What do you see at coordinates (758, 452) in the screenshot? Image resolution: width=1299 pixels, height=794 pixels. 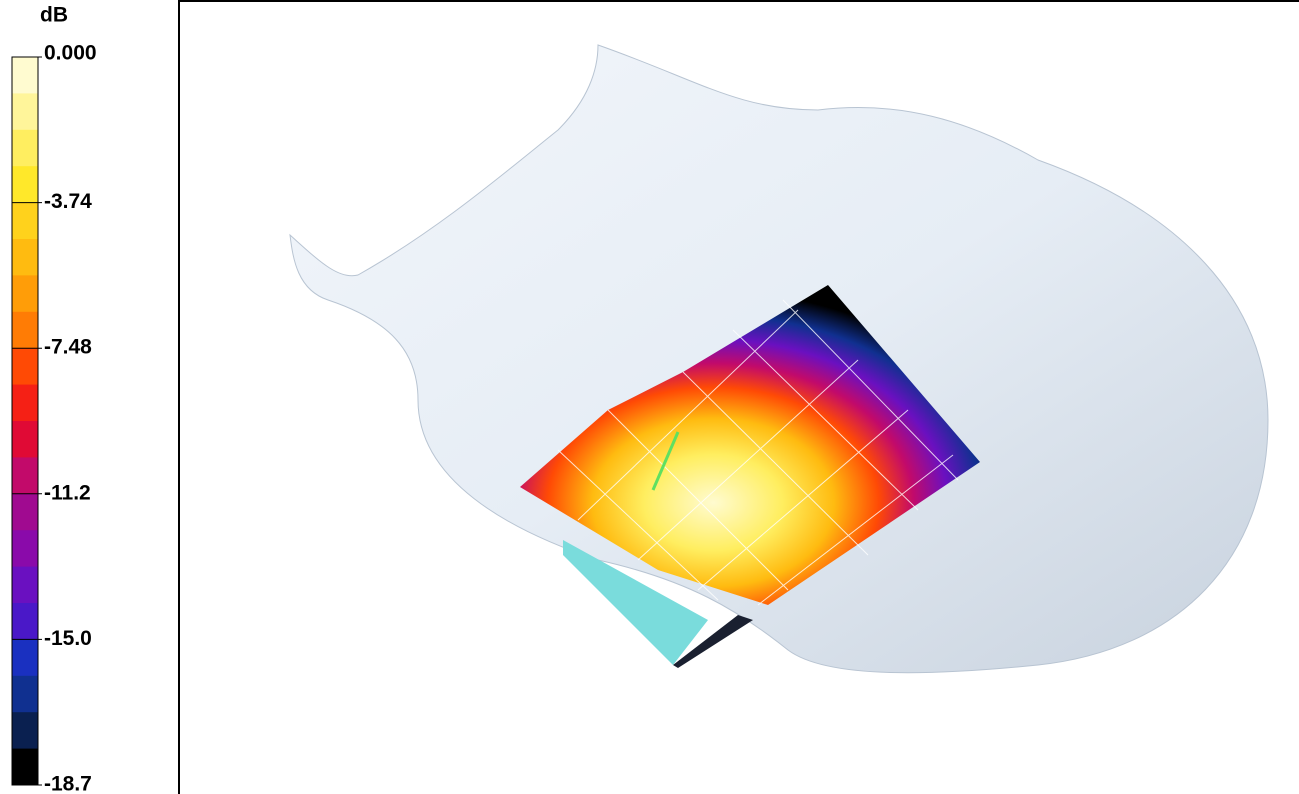 I see `heatmap-grid` at bounding box center [758, 452].